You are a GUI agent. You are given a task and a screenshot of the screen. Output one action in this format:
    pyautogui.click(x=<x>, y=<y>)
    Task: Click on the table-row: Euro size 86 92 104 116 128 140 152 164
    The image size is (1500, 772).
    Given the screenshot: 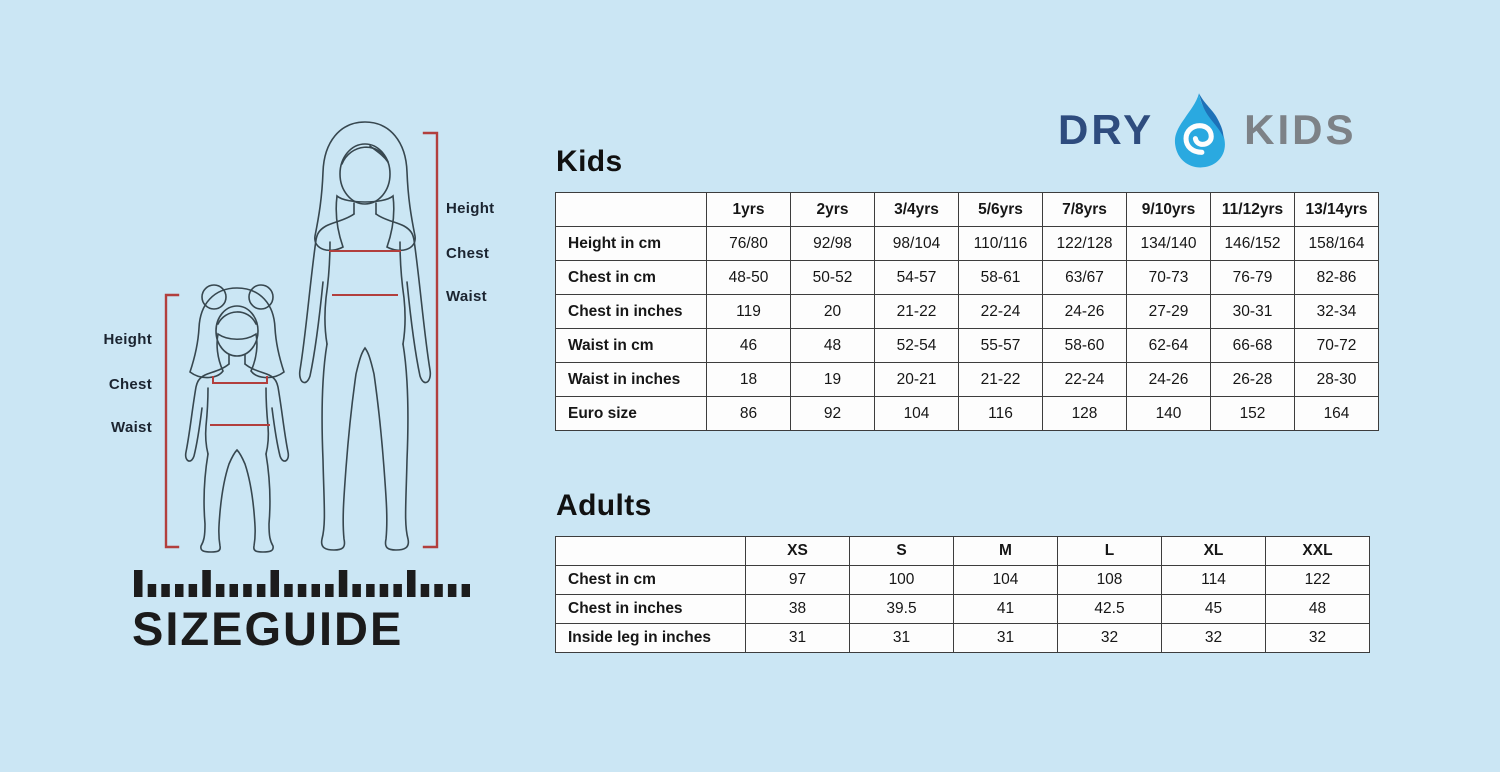 What is the action you would take?
    pyautogui.click(x=967, y=413)
    